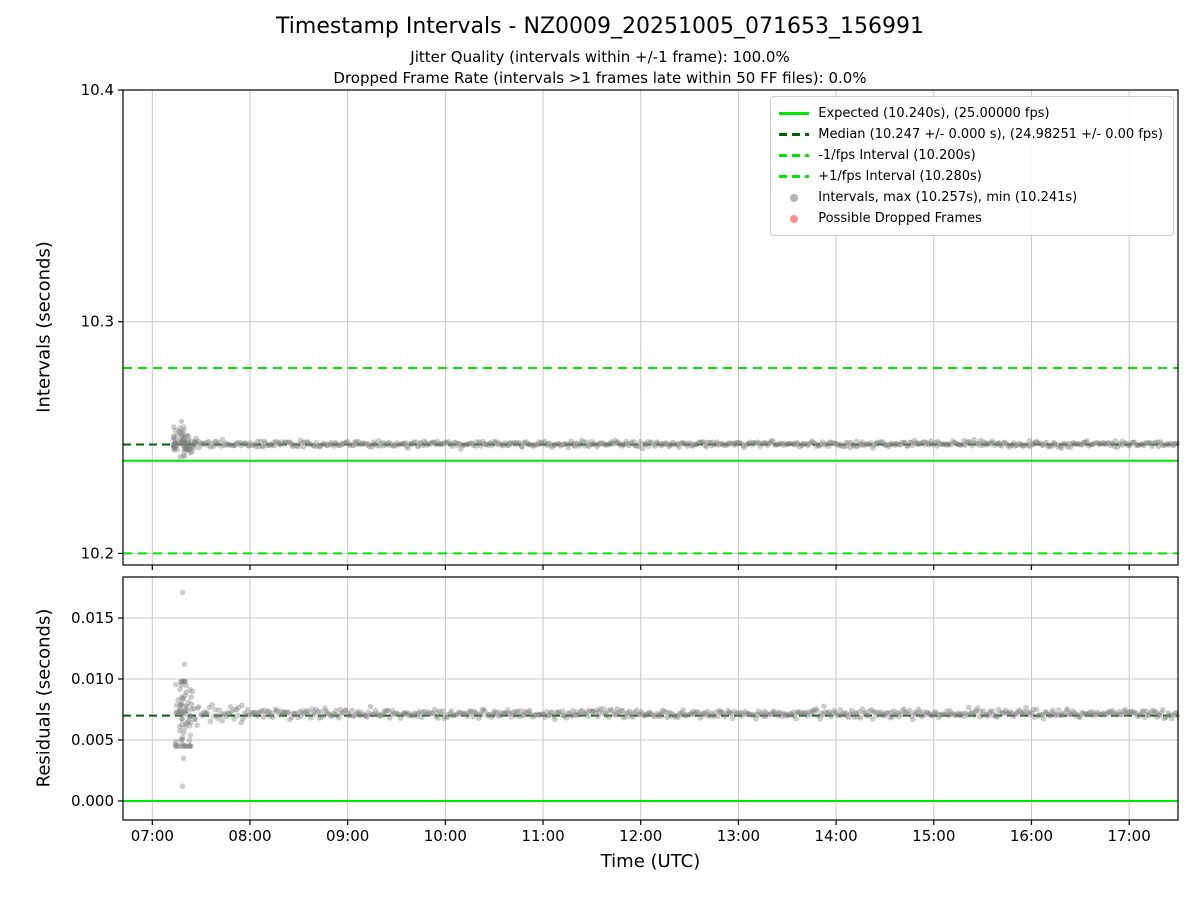 Image resolution: width=1200 pixels, height=900 pixels. What do you see at coordinates (900, 218) in the screenshot?
I see `legend-label: Possible Dropped Frames` at bounding box center [900, 218].